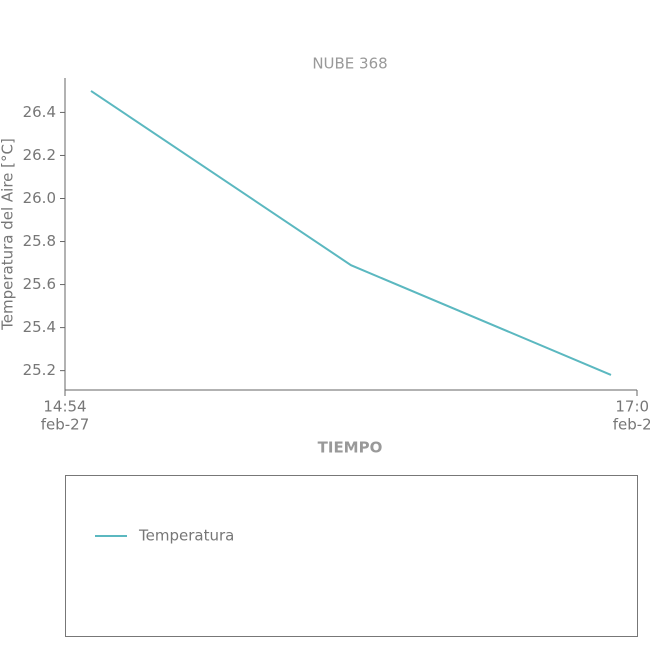  I want to click on y-axis-label: Temperatura del Aire [°C], so click(8, 234).